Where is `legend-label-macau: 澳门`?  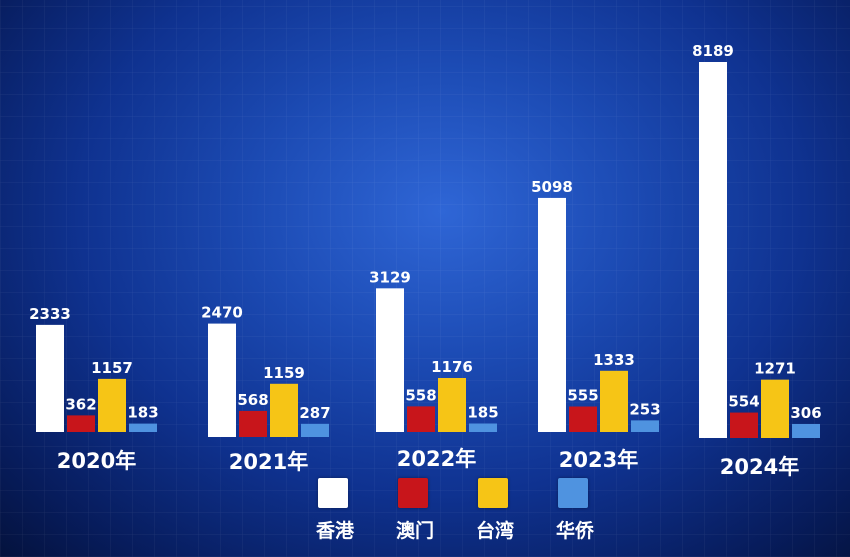
legend-label-macau: 澳门 is located at coordinates (414, 531).